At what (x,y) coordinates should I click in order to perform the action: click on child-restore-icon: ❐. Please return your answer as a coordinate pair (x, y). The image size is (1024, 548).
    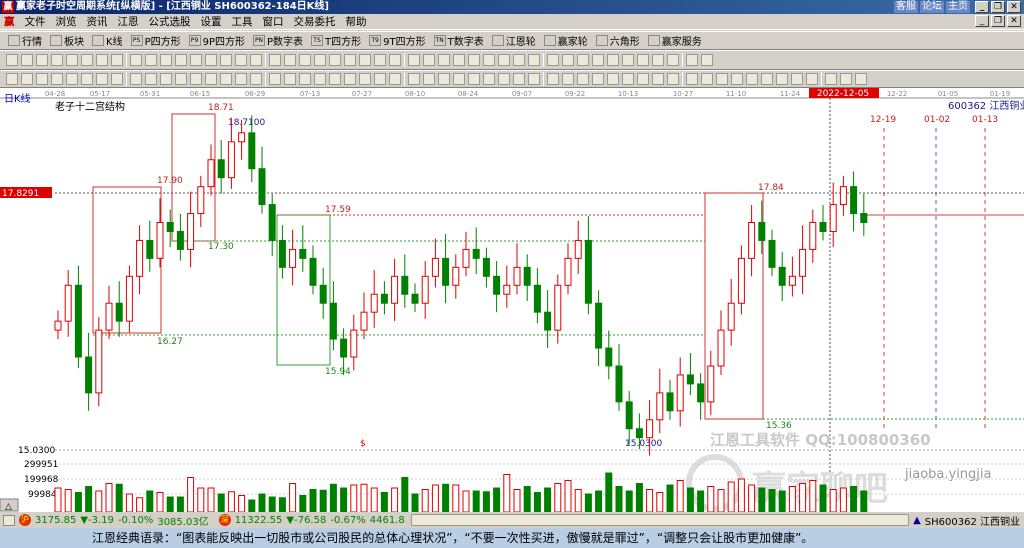
    Looking at the image, I should click on (998, 21).